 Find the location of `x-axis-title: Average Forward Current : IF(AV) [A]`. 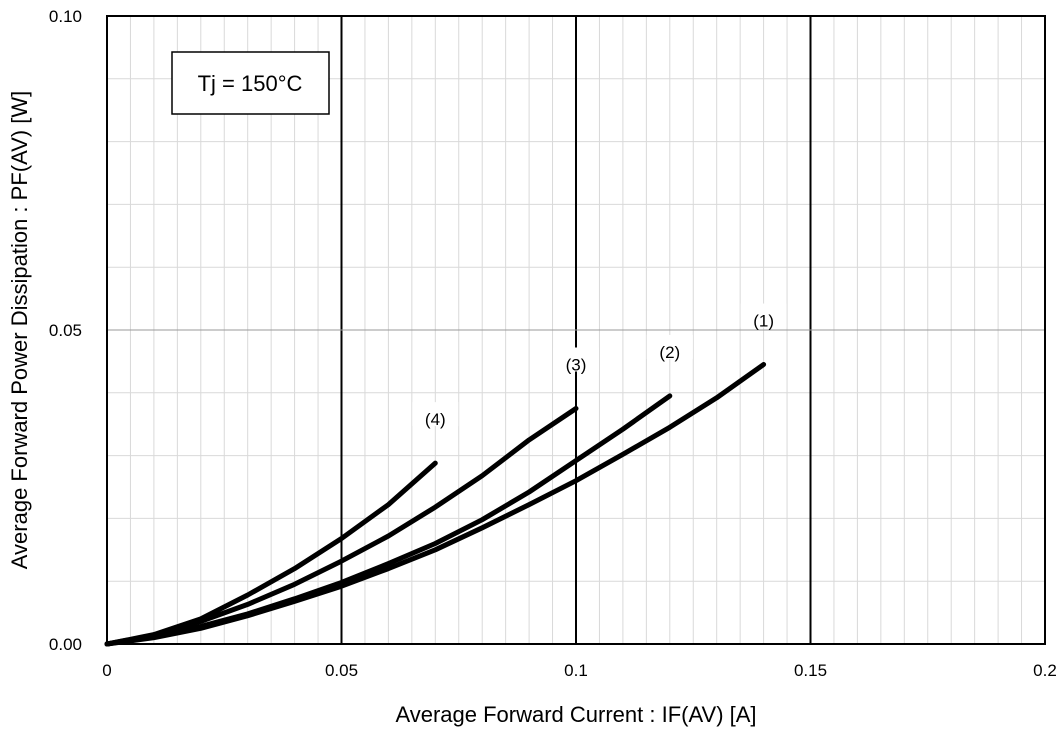

x-axis-title: Average Forward Current : IF(AV) [A] is located at coordinates (575, 714).